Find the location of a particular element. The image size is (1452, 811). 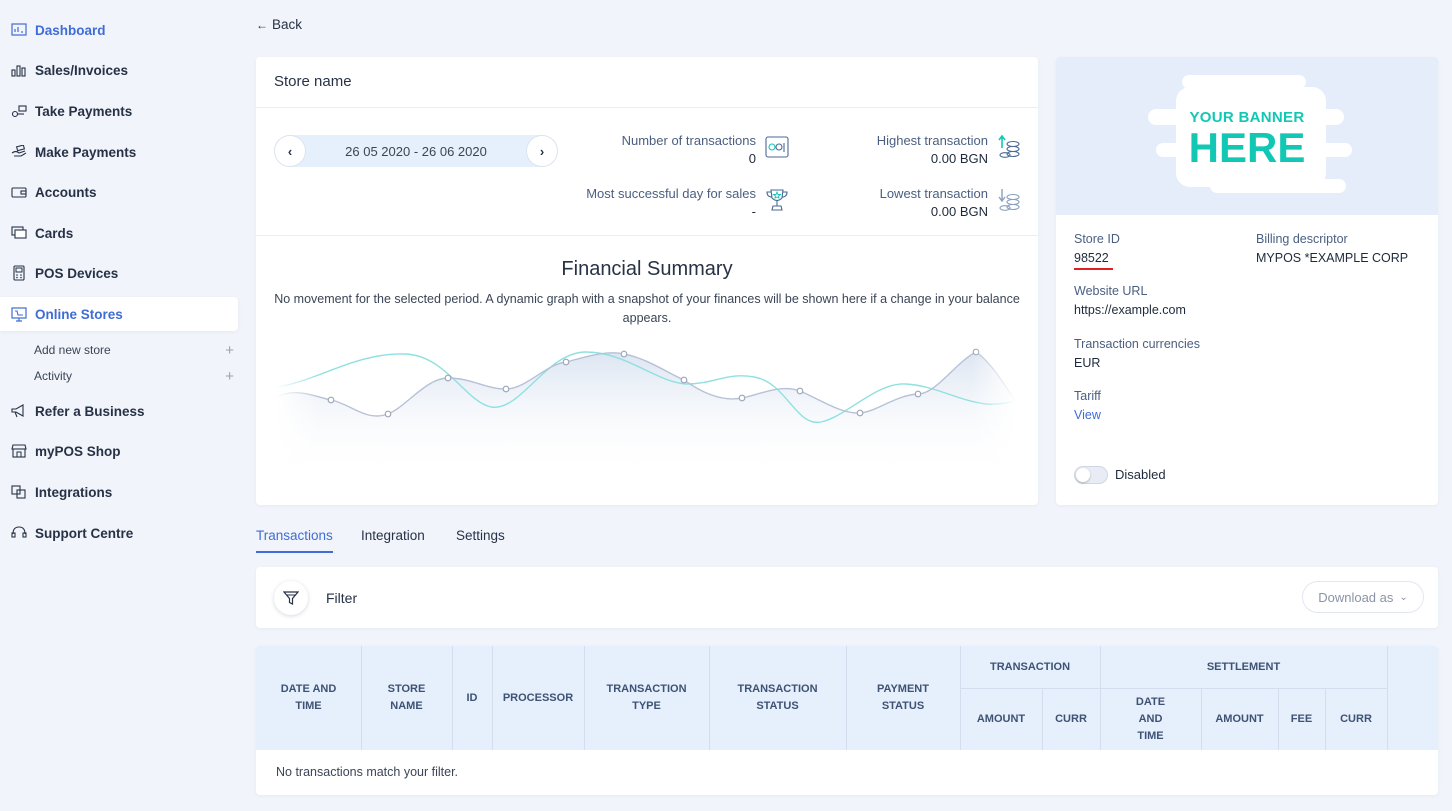

col-payment-status: PAYMENT STATUS is located at coordinates (903, 697).